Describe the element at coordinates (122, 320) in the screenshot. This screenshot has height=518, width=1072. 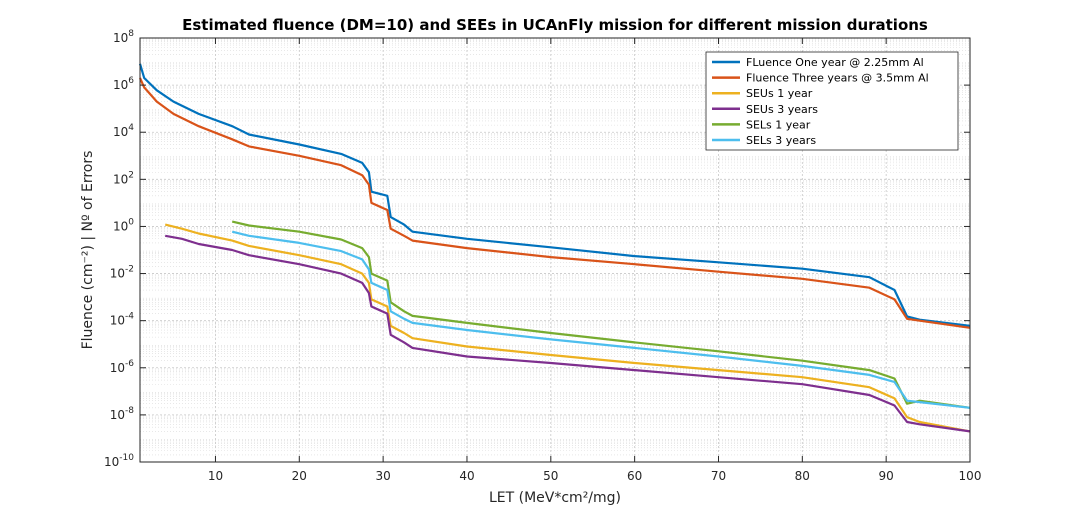
I see `y-tick-label: 10⁻⁴` at that location.